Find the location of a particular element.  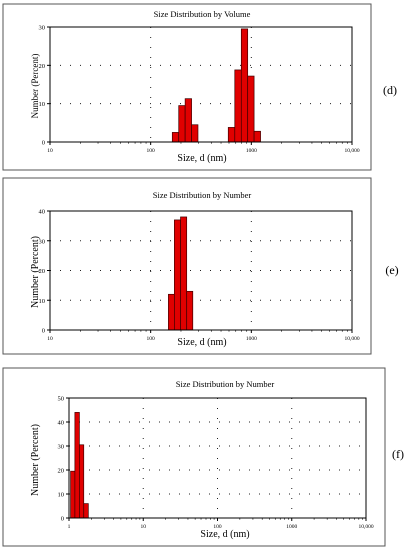

panel-label: (e) is located at coordinates (391, 270).